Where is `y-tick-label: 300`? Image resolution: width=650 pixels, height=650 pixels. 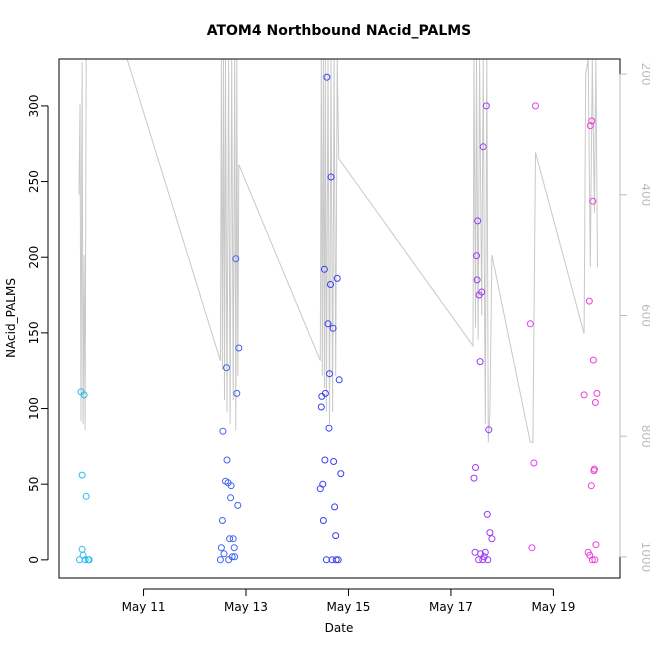
y-tick-label: 300 is located at coordinates (34, 105).